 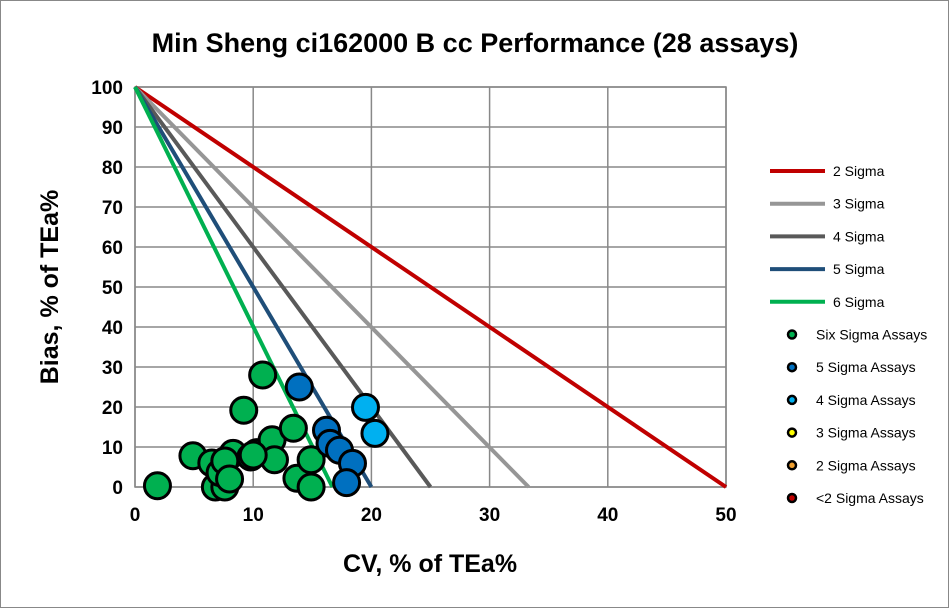 What do you see at coordinates (866, 433) in the screenshot?
I see `legend-label: 3 Sigma Assays` at bounding box center [866, 433].